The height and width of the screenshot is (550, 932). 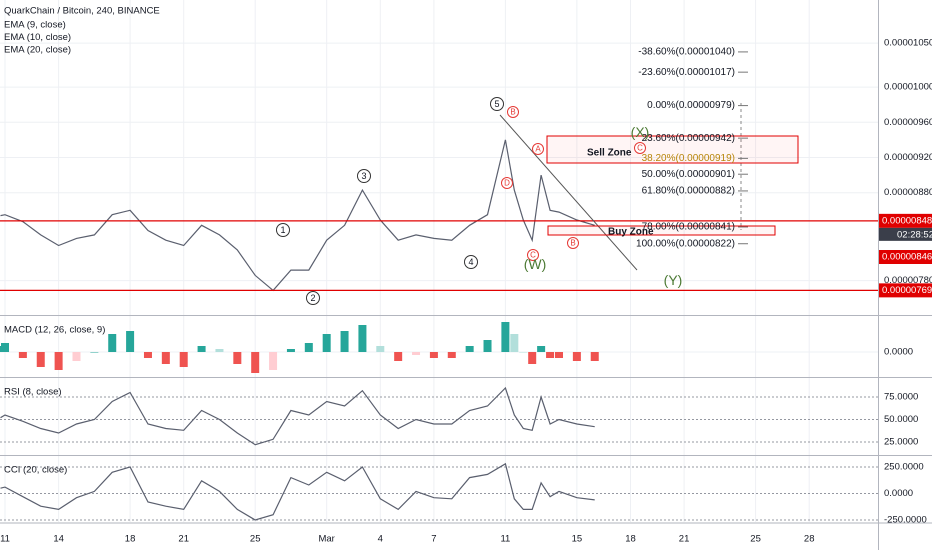 I want to click on x-tick-label: 7, so click(x=433, y=539).